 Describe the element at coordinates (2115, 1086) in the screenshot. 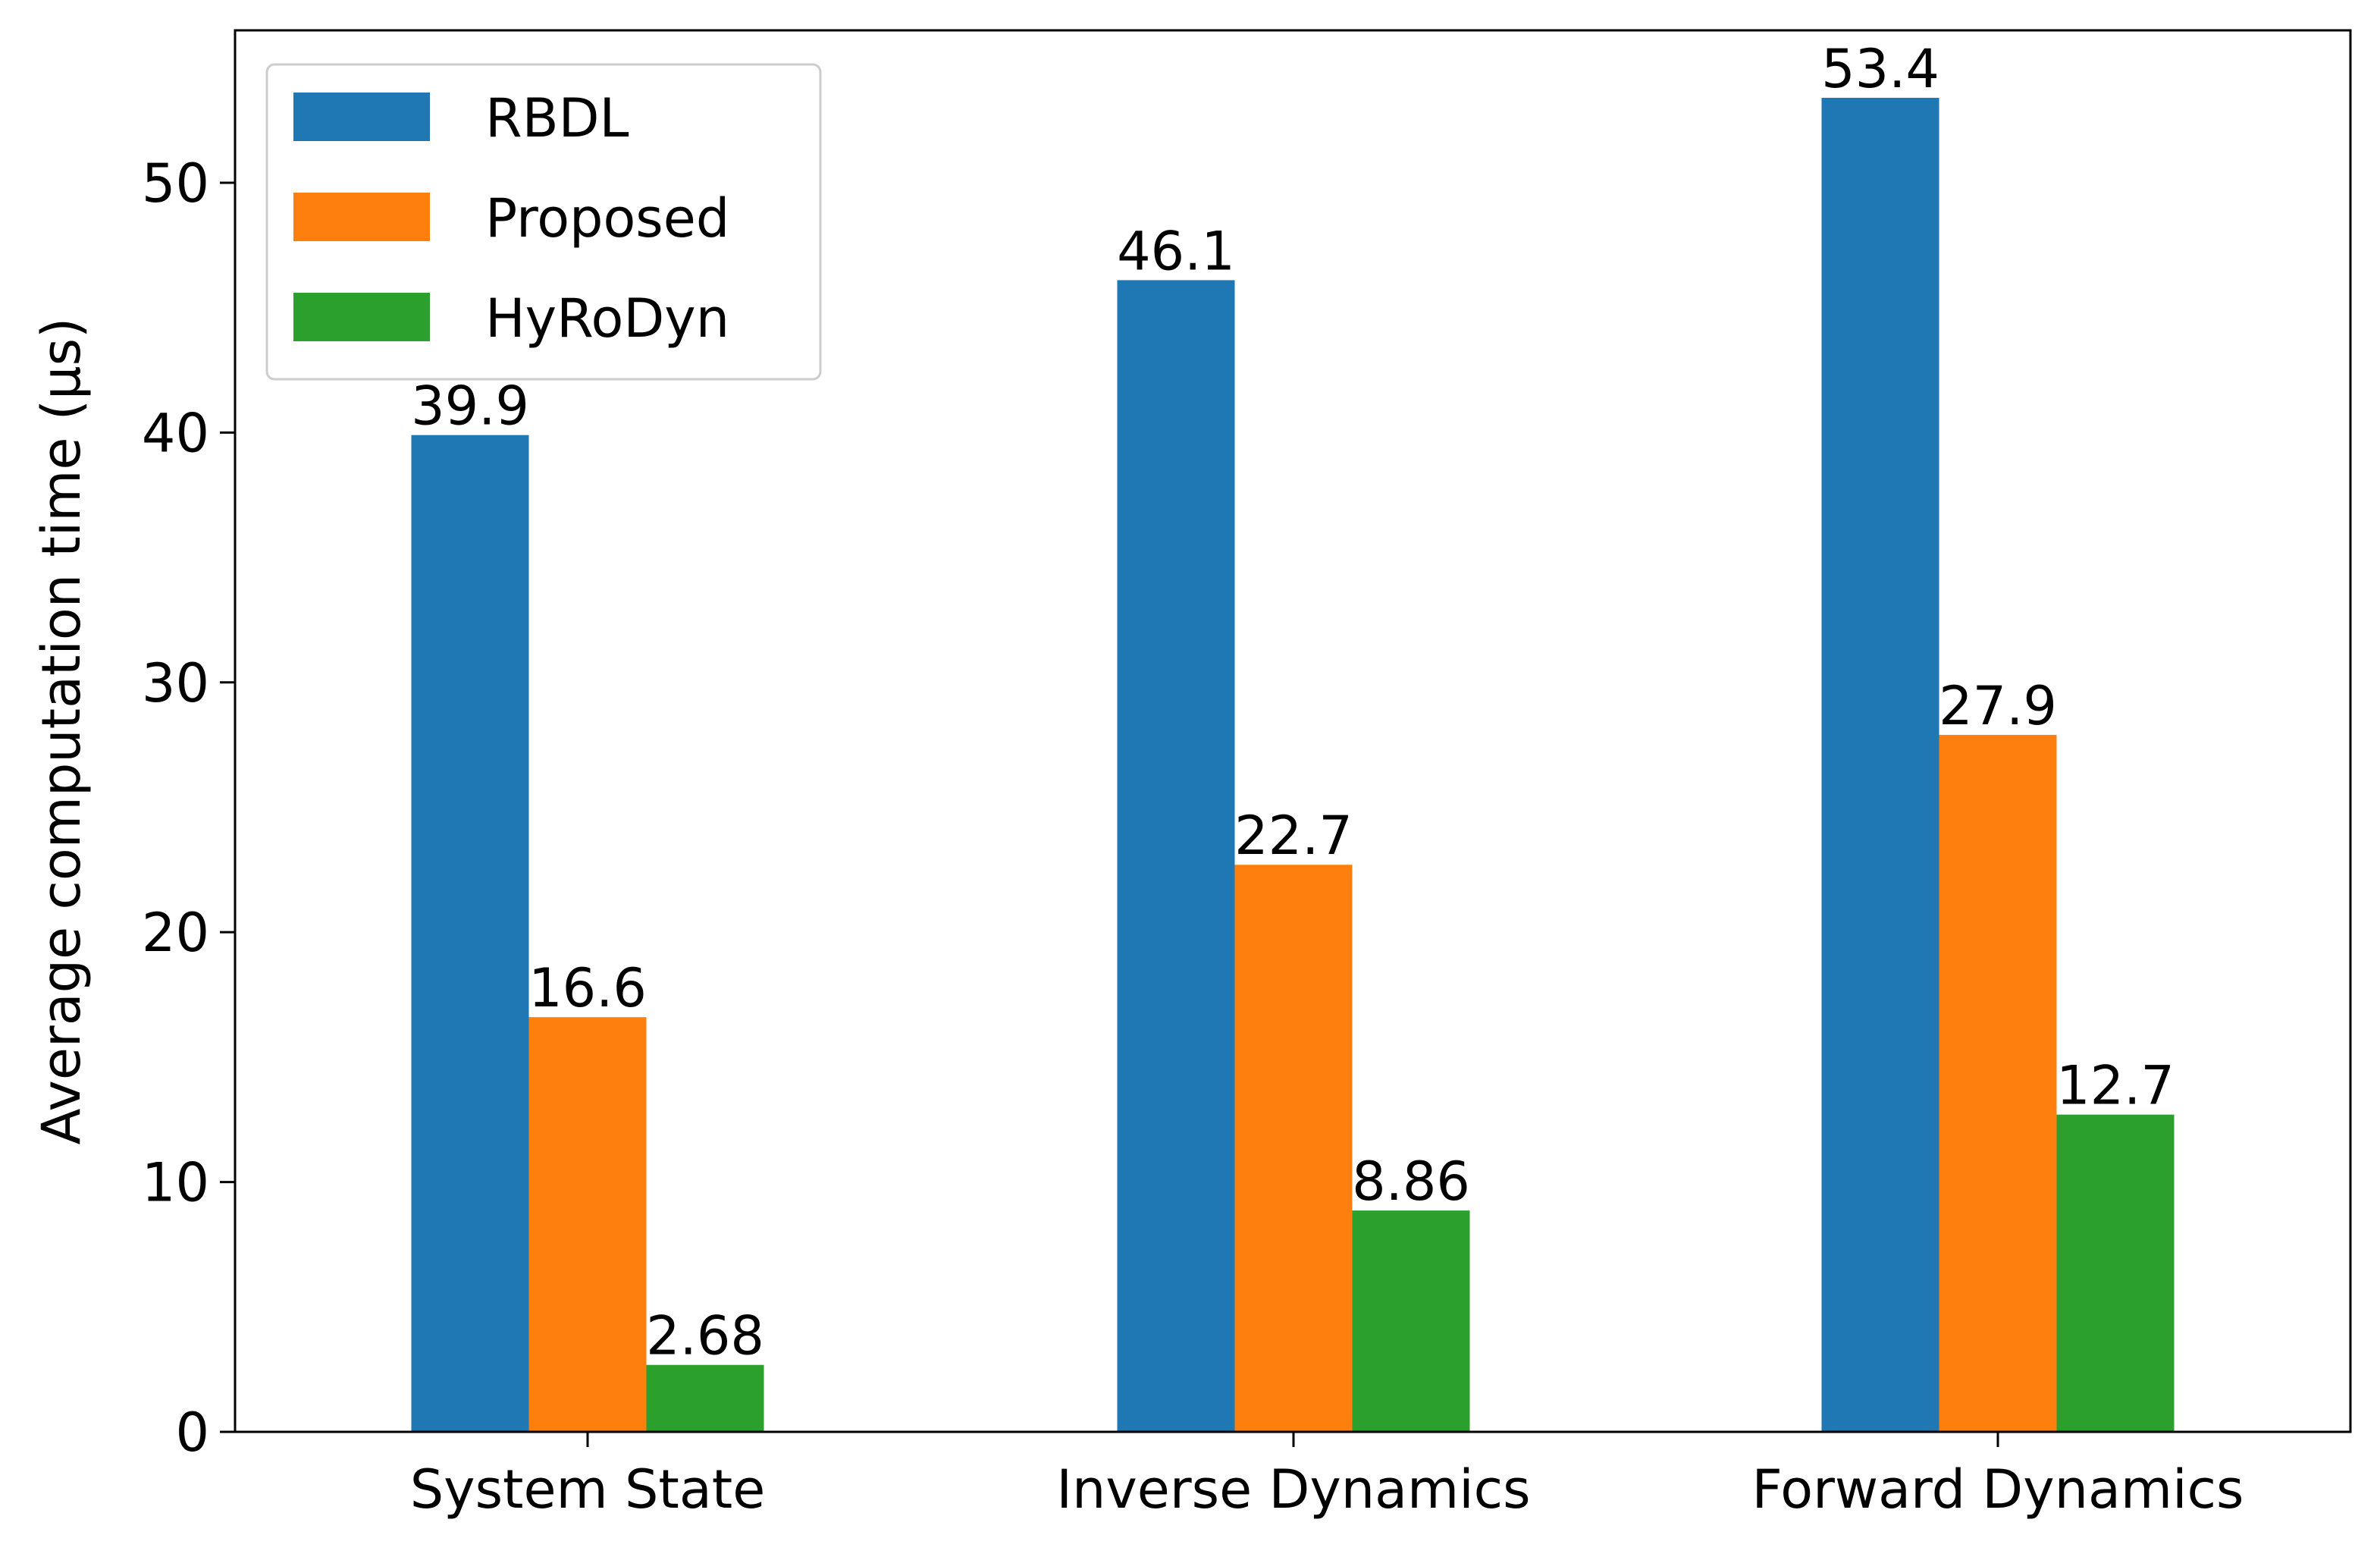

I see `bar-value-label: 12.7` at that location.